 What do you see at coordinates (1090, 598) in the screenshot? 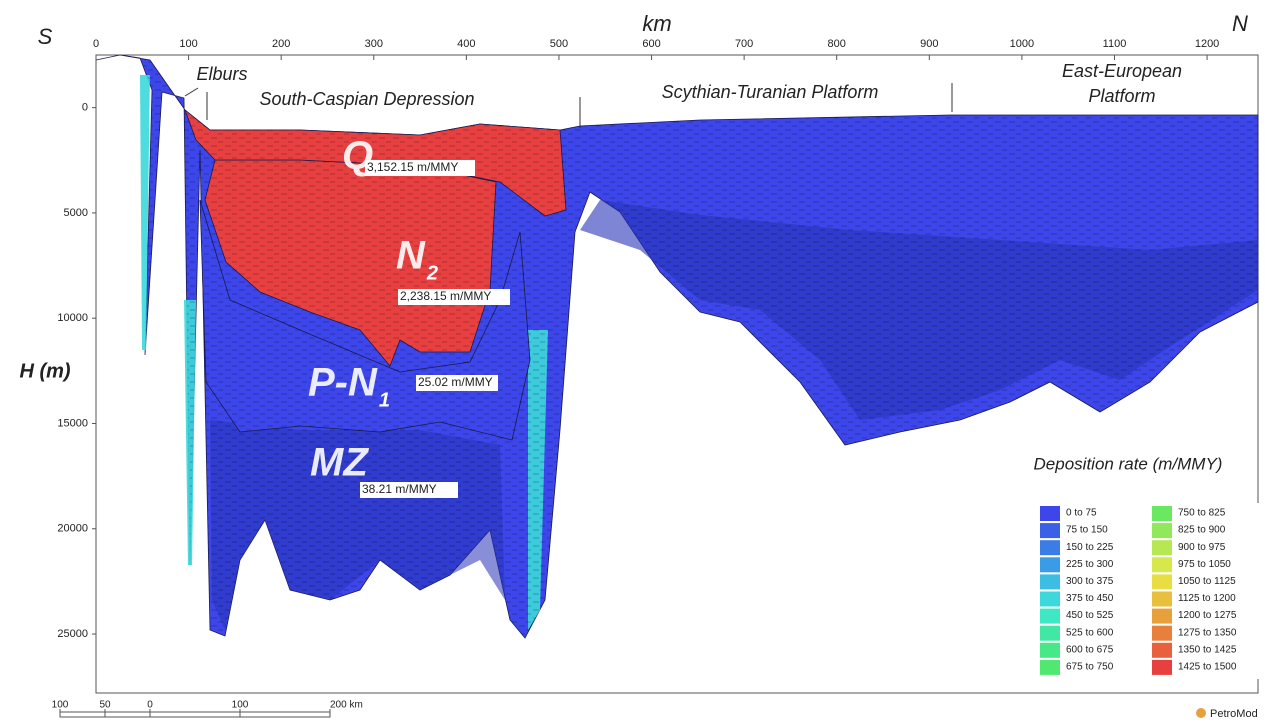
I see `legend-label: 375 to 450` at bounding box center [1090, 598].